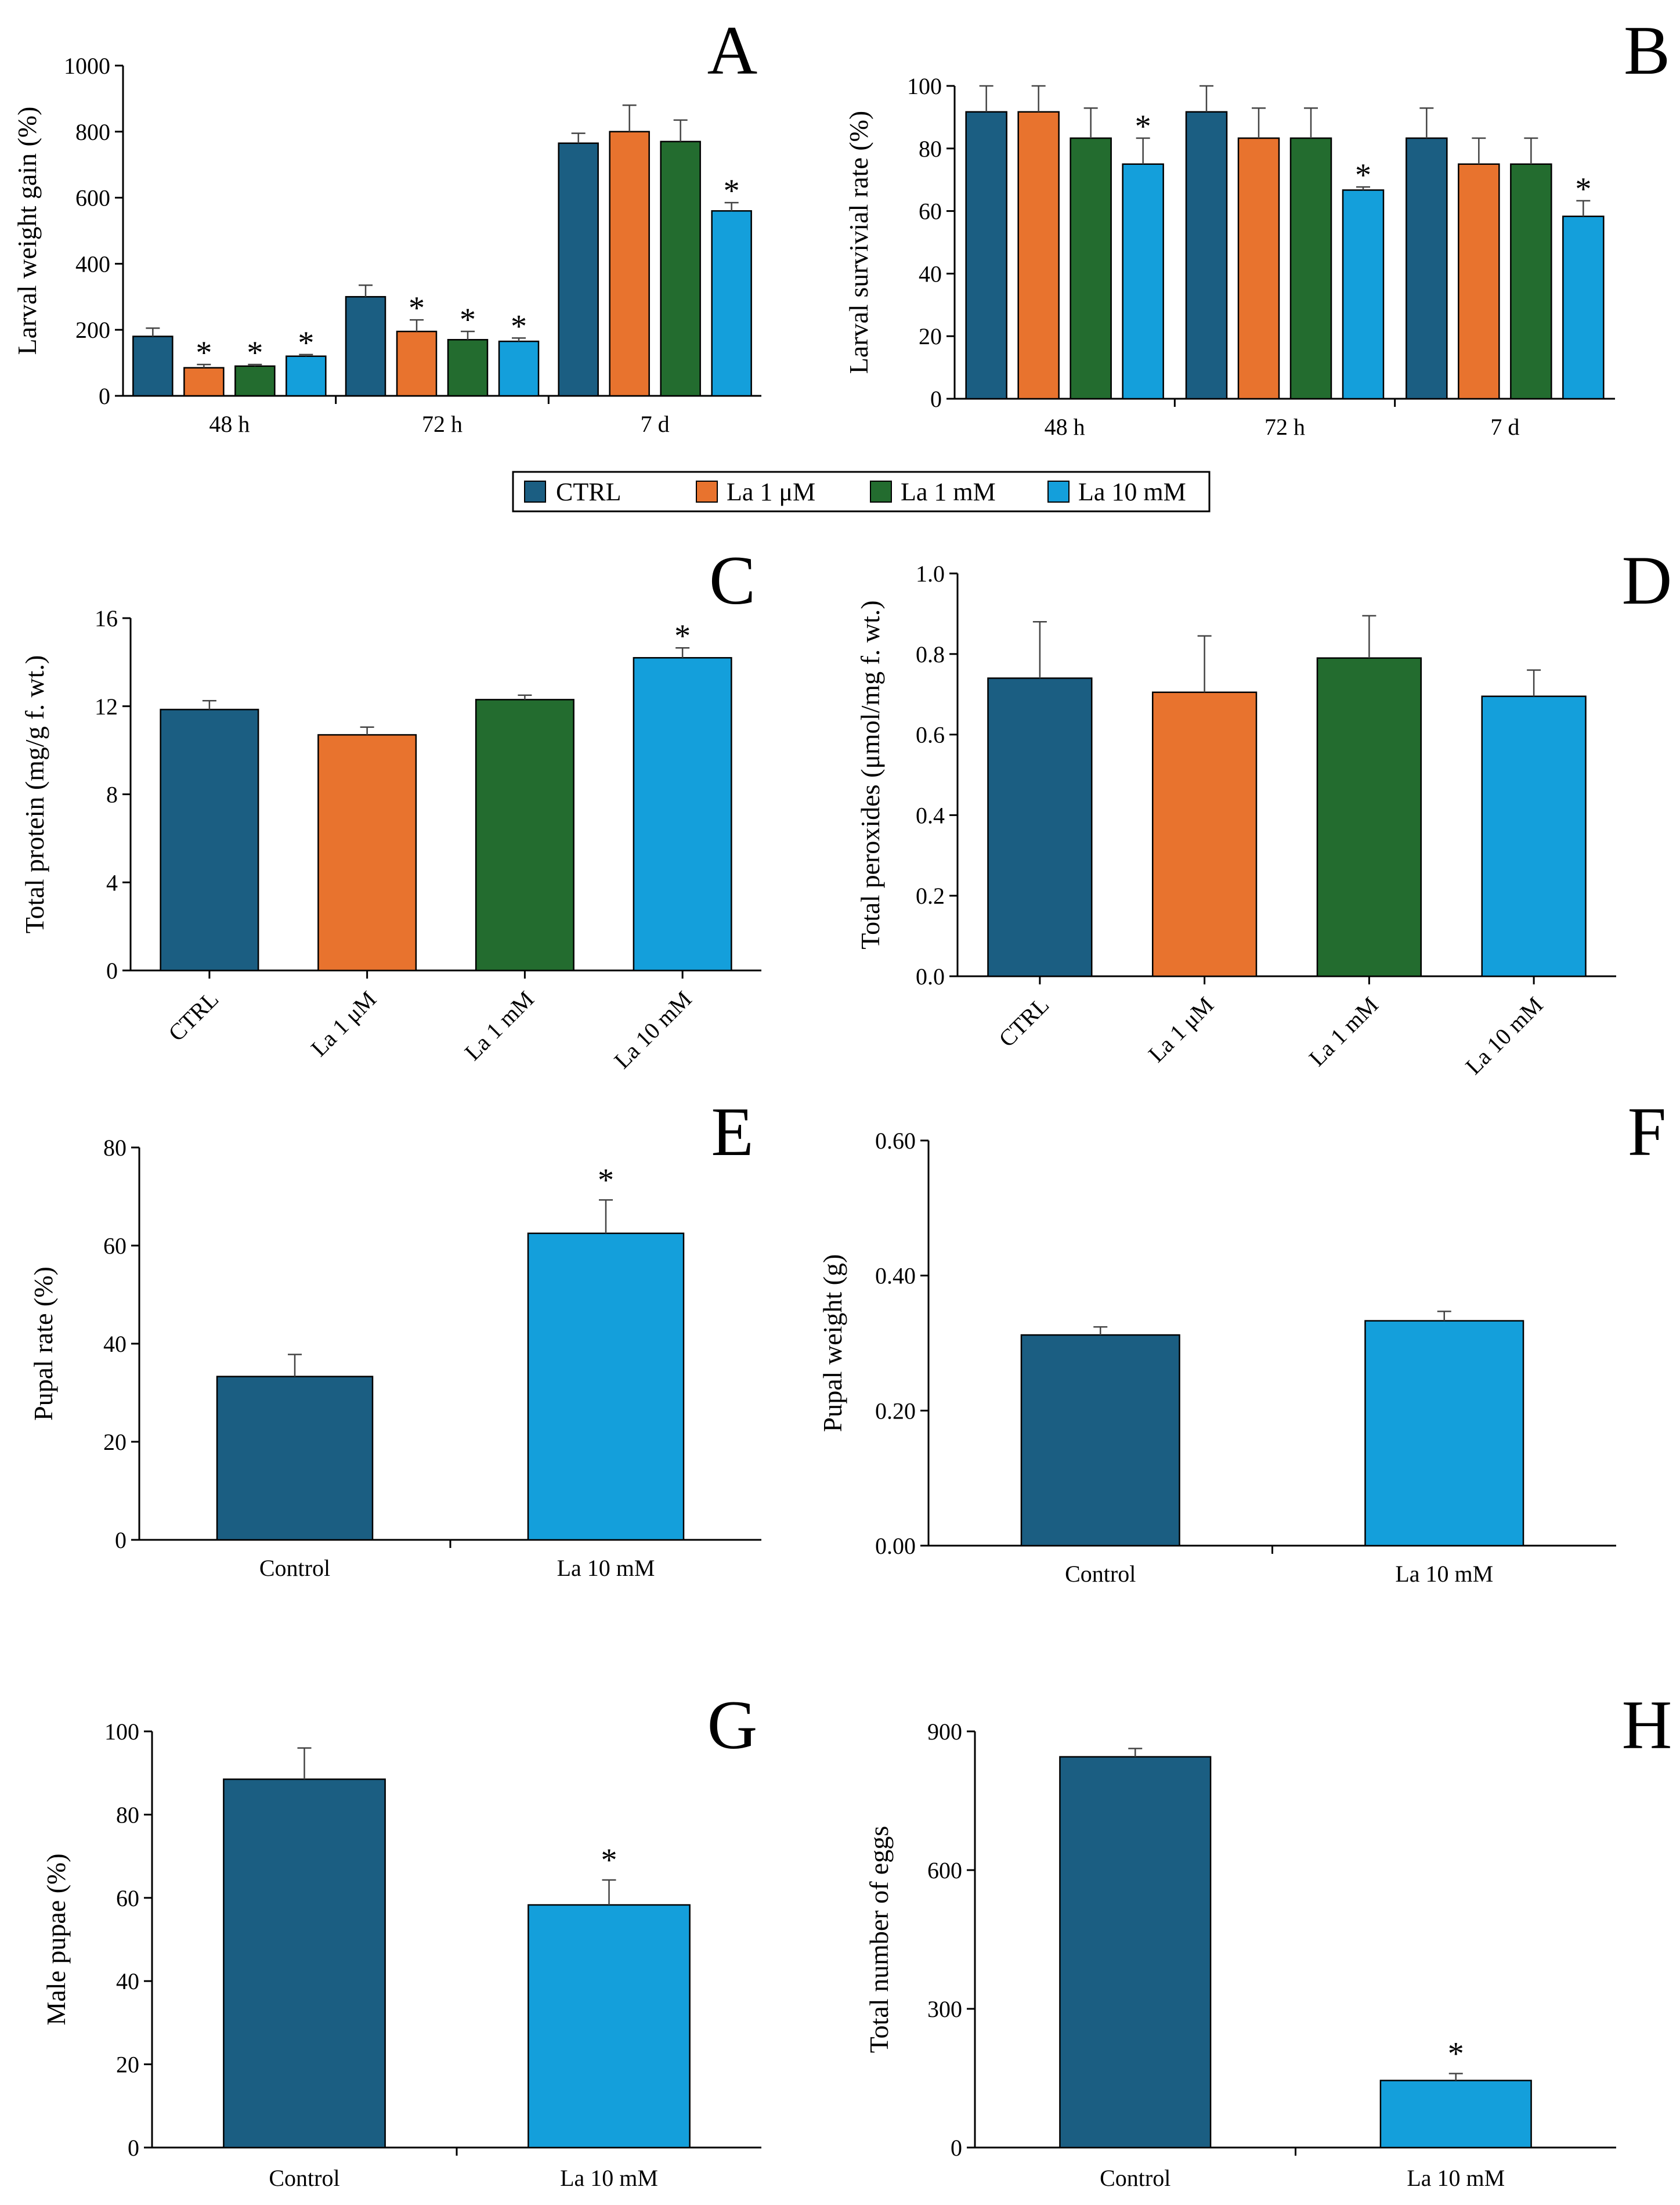 This screenshot has width=1680, height=2205. I want to click on y-axis-title-d: Total peroxides (μmol/mg f. wt.), so click(870, 774).